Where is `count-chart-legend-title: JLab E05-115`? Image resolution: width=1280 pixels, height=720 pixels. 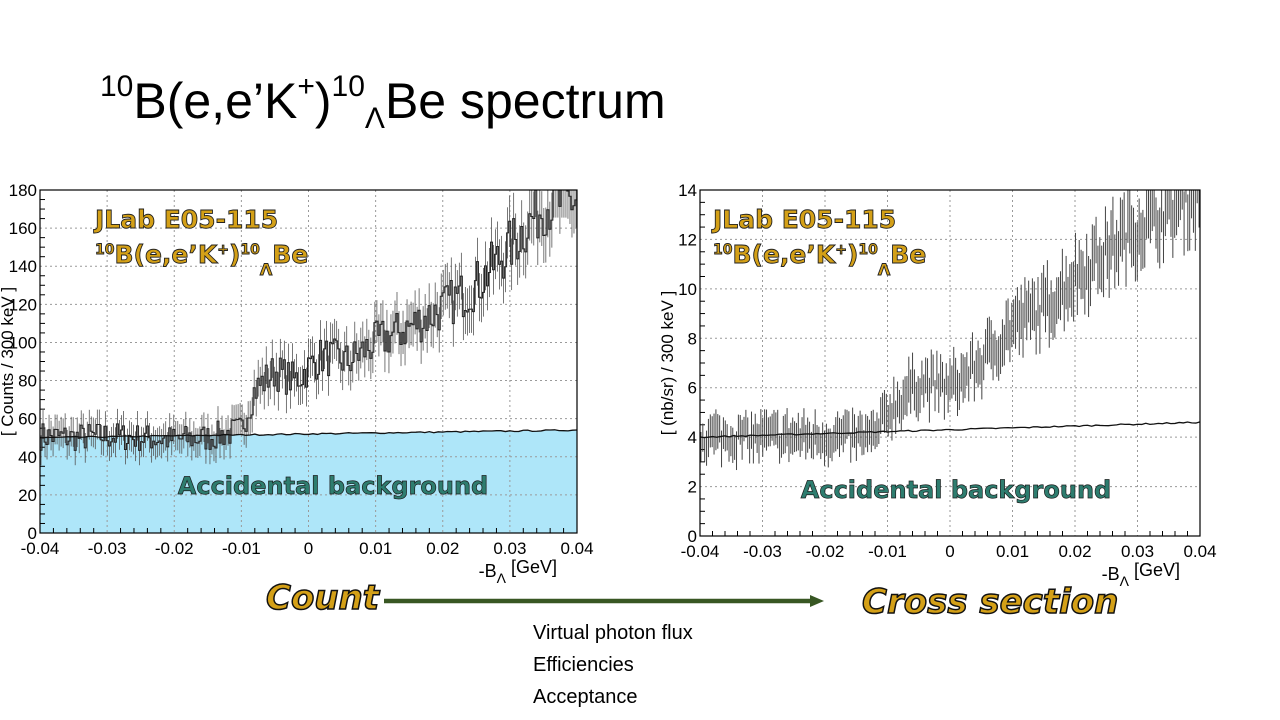 count-chart-legend-title: JLab E05-115 is located at coordinates (185, 219).